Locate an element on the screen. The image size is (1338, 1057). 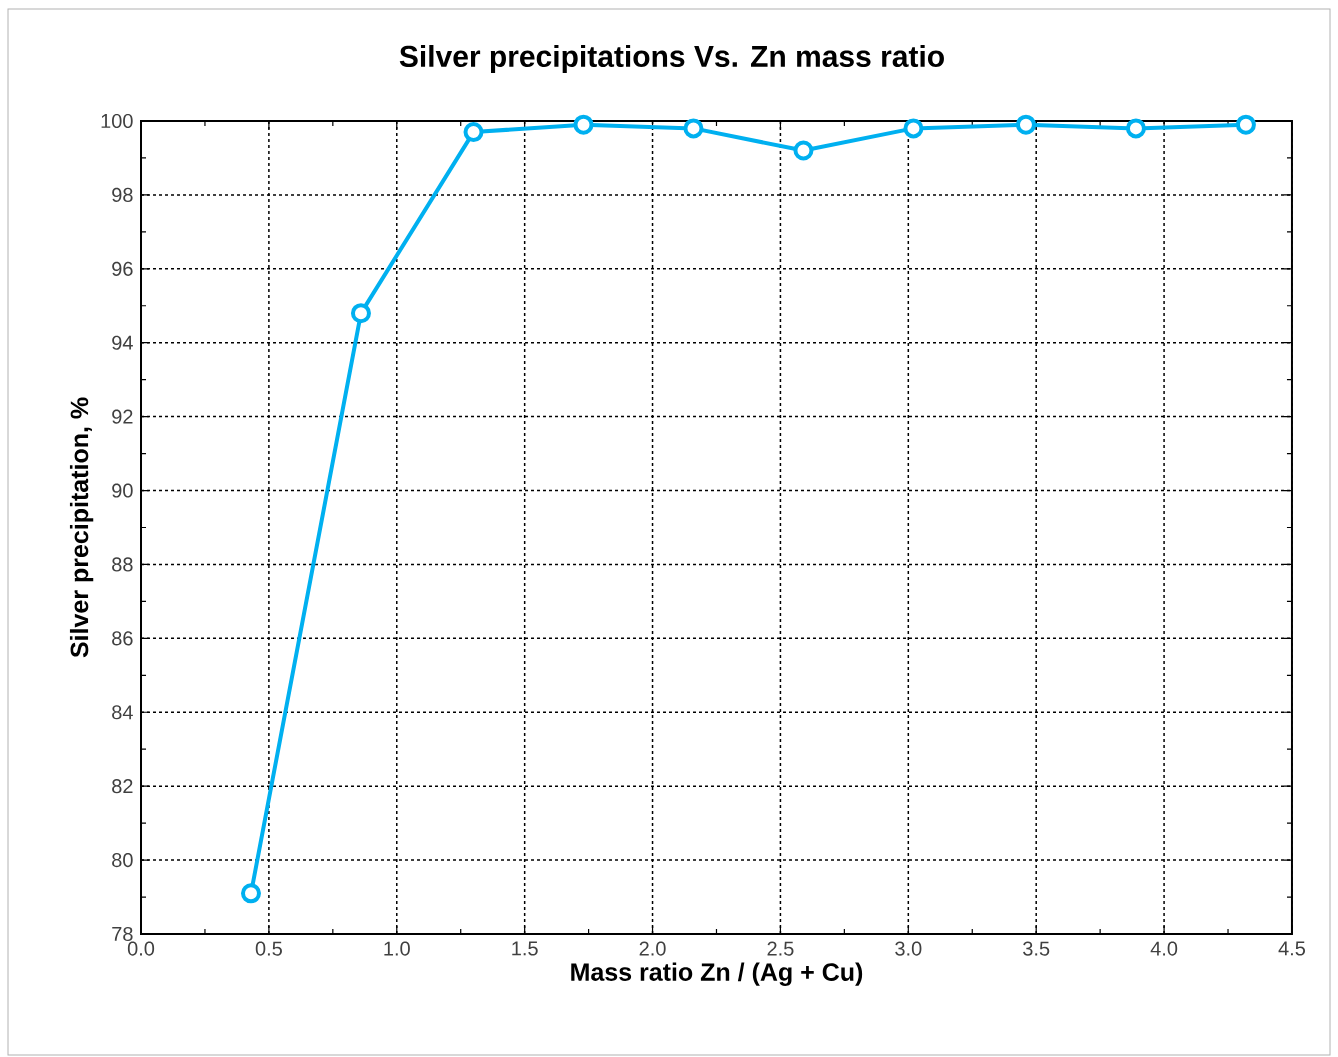
x-tick-label: 1.5 is located at coordinates (525, 948).